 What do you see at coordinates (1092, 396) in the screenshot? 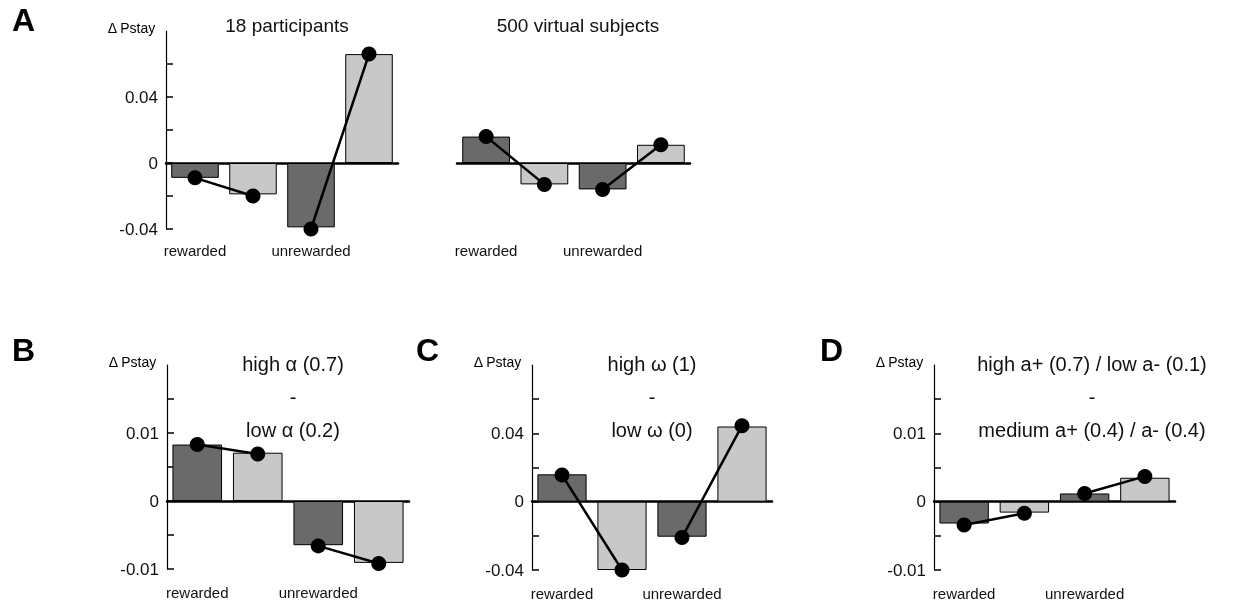
I see `text: high a+ (0.7) / low a- (0.1) - medium a+ (0.4) / a- (0.4)` at bounding box center [1092, 396].